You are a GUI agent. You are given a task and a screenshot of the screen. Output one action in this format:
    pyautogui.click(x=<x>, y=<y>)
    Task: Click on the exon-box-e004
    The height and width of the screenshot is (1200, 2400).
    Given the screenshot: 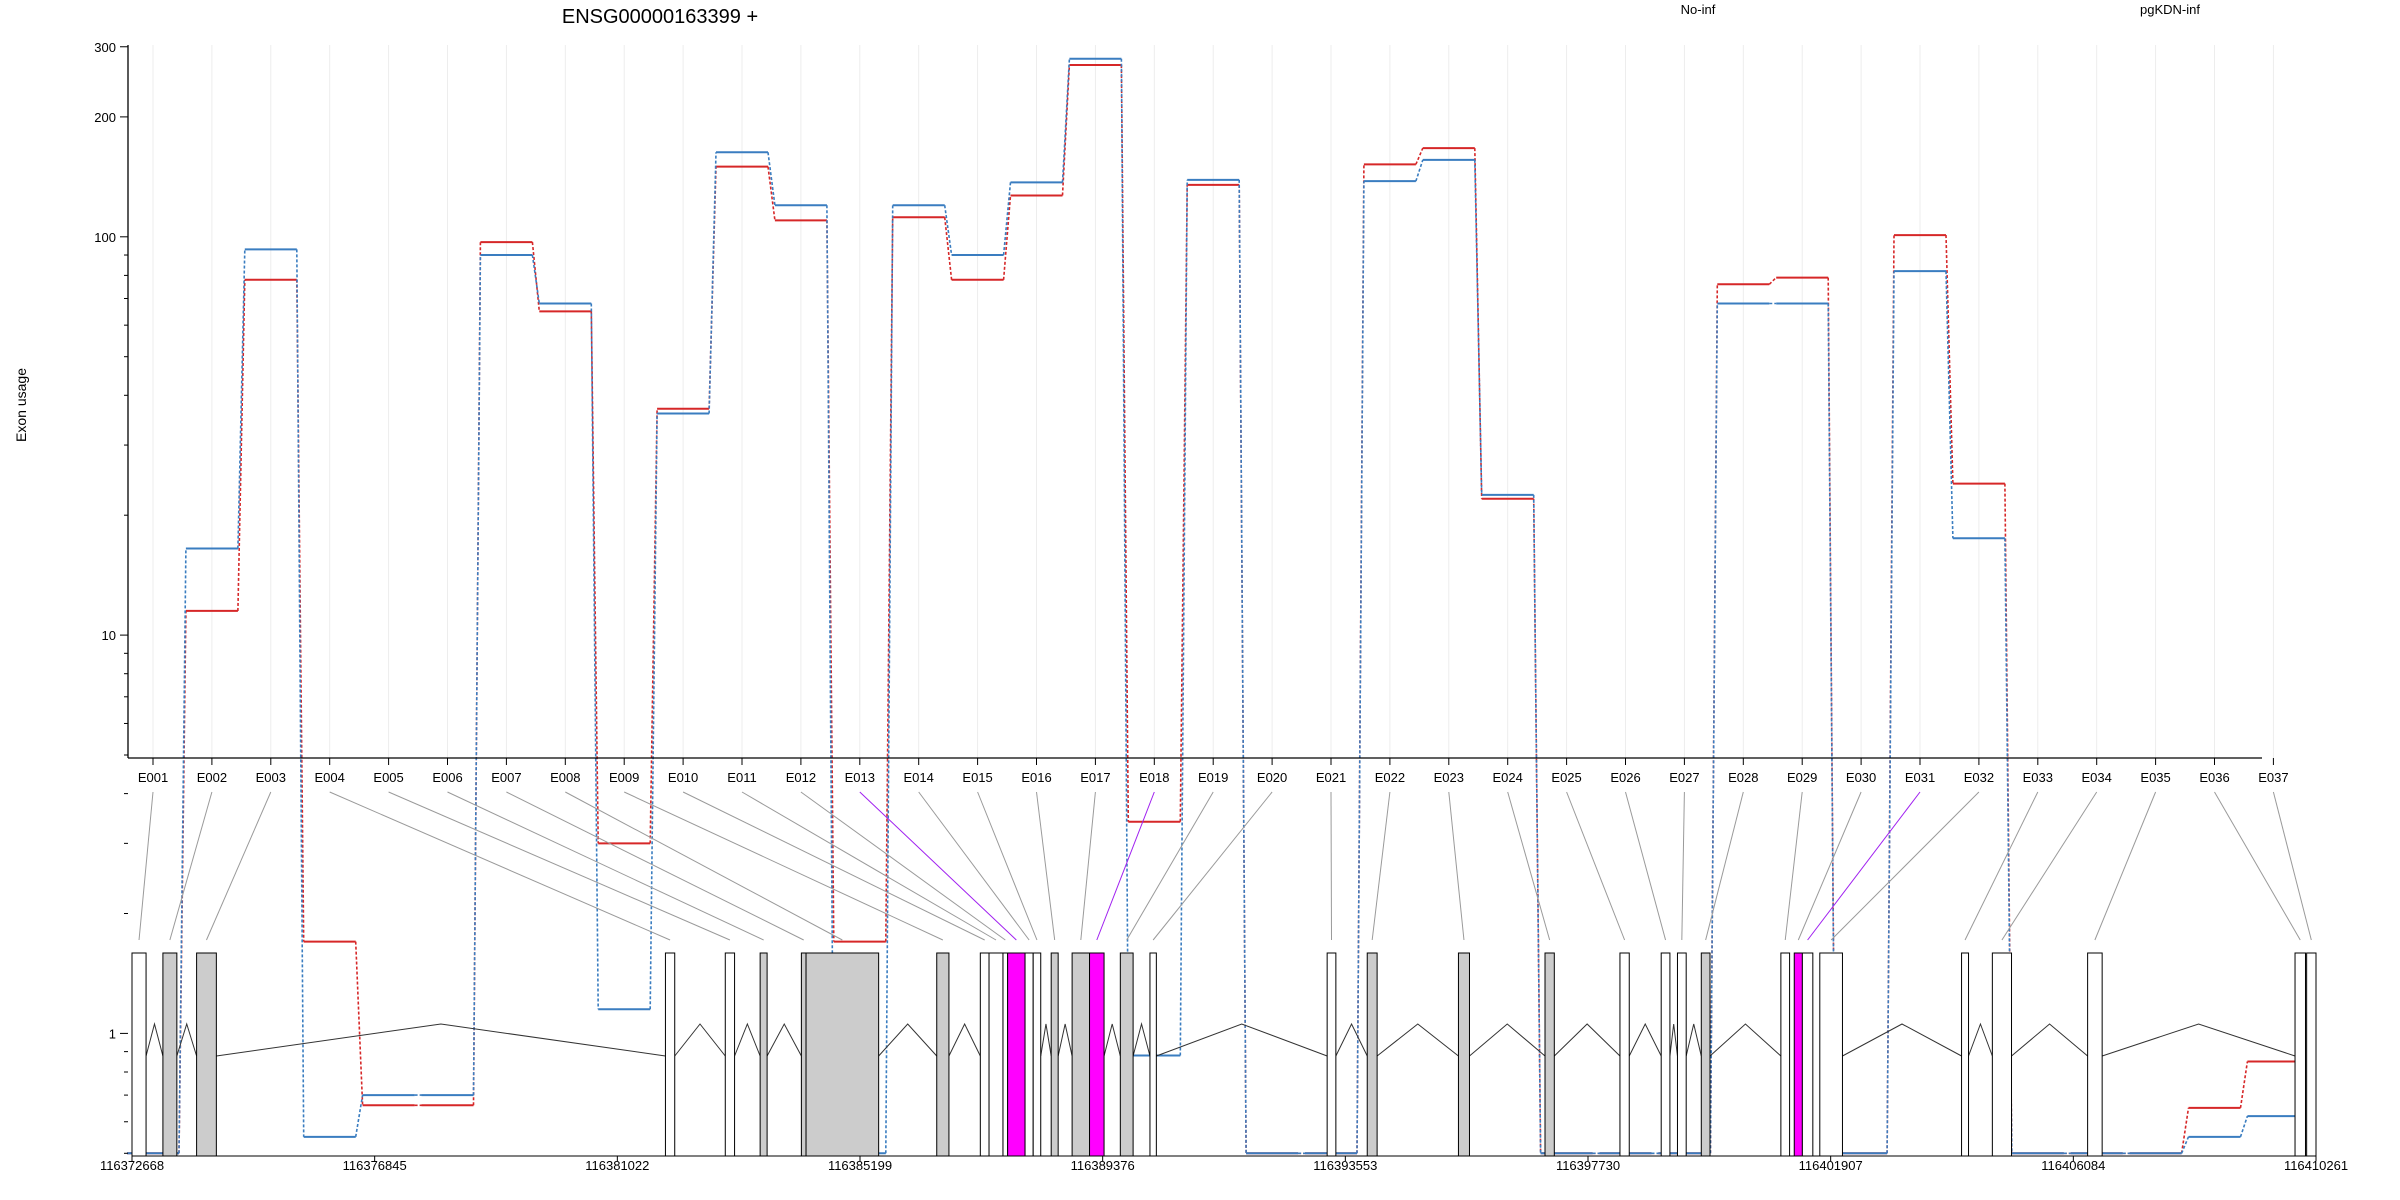 What is the action you would take?
    pyautogui.click(x=670, y=1054)
    